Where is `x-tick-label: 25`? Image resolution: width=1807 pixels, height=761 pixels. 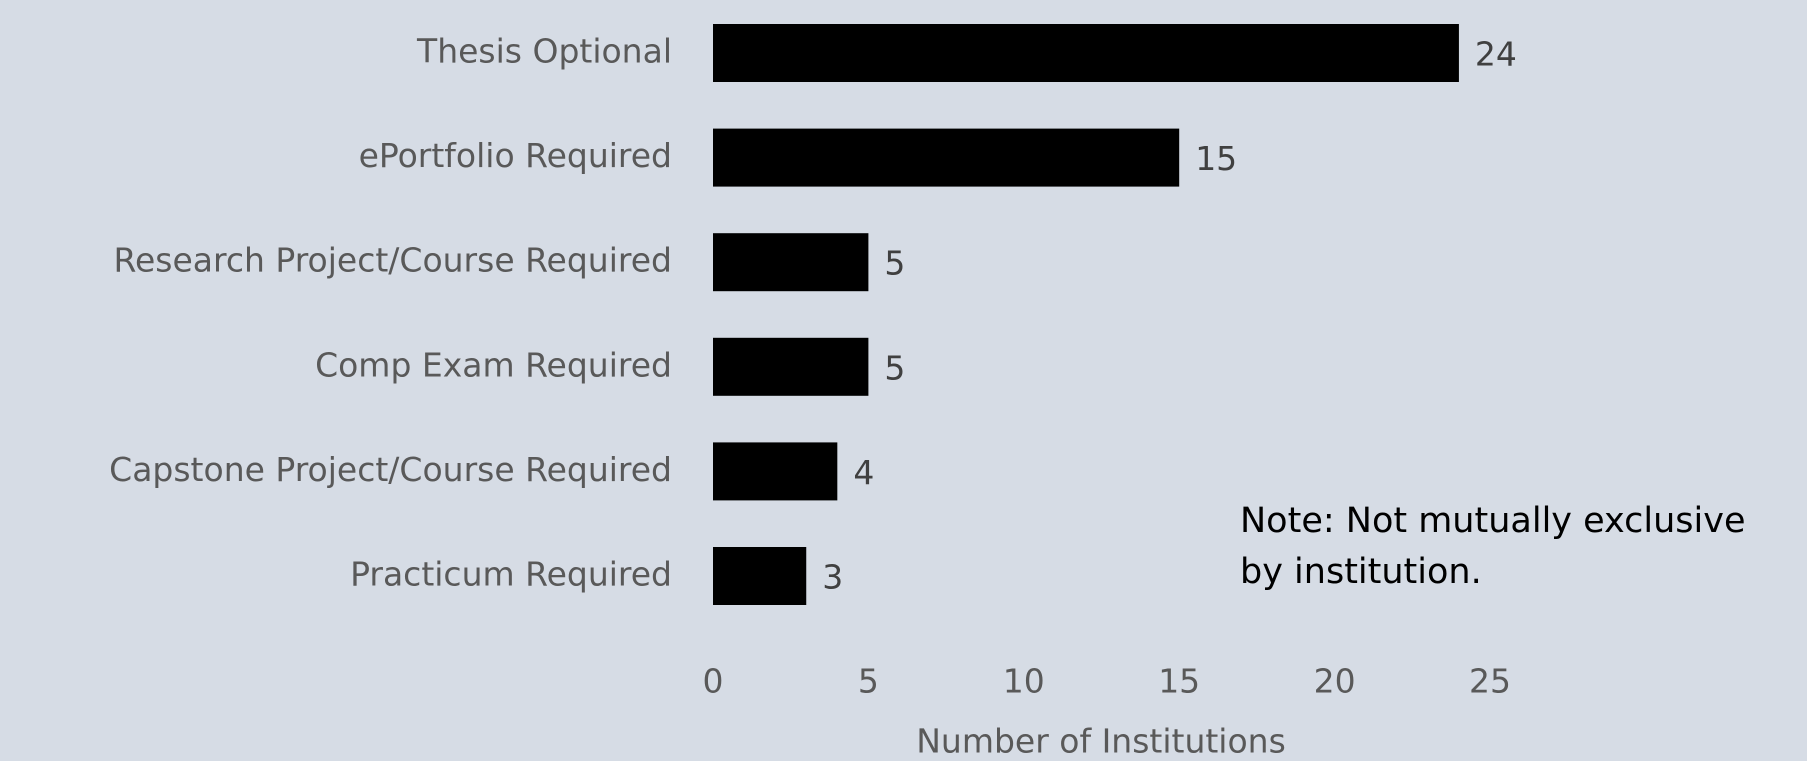
x-tick-label: 25 is located at coordinates (1490, 681).